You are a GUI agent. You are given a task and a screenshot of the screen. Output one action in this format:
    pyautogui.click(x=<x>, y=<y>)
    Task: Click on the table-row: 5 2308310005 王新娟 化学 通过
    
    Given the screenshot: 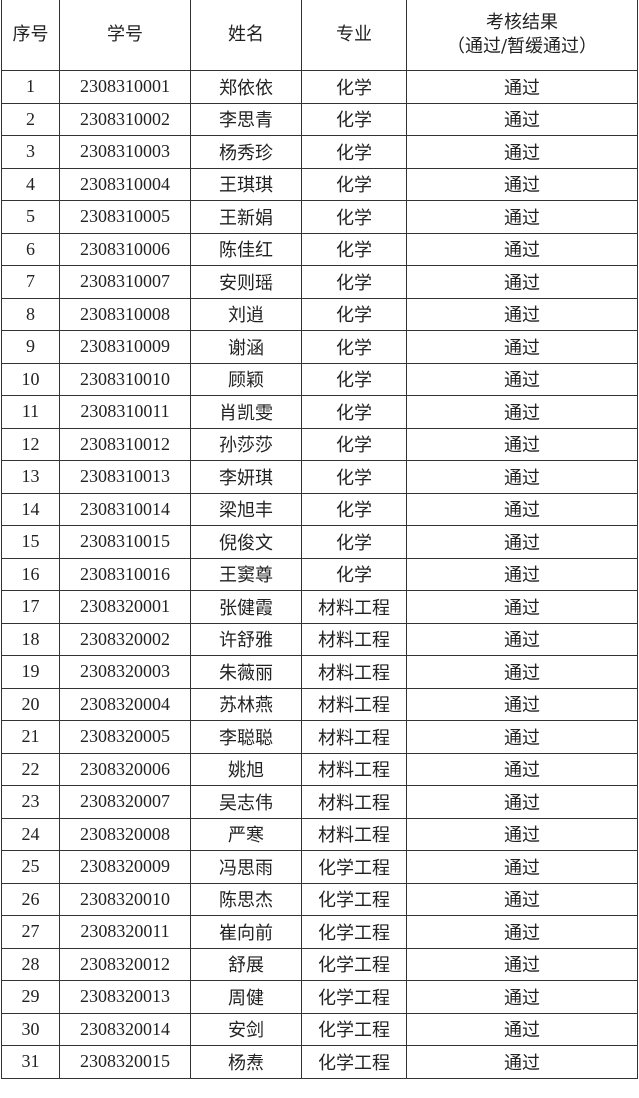 What is the action you would take?
    pyautogui.click(x=319, y=217)
    